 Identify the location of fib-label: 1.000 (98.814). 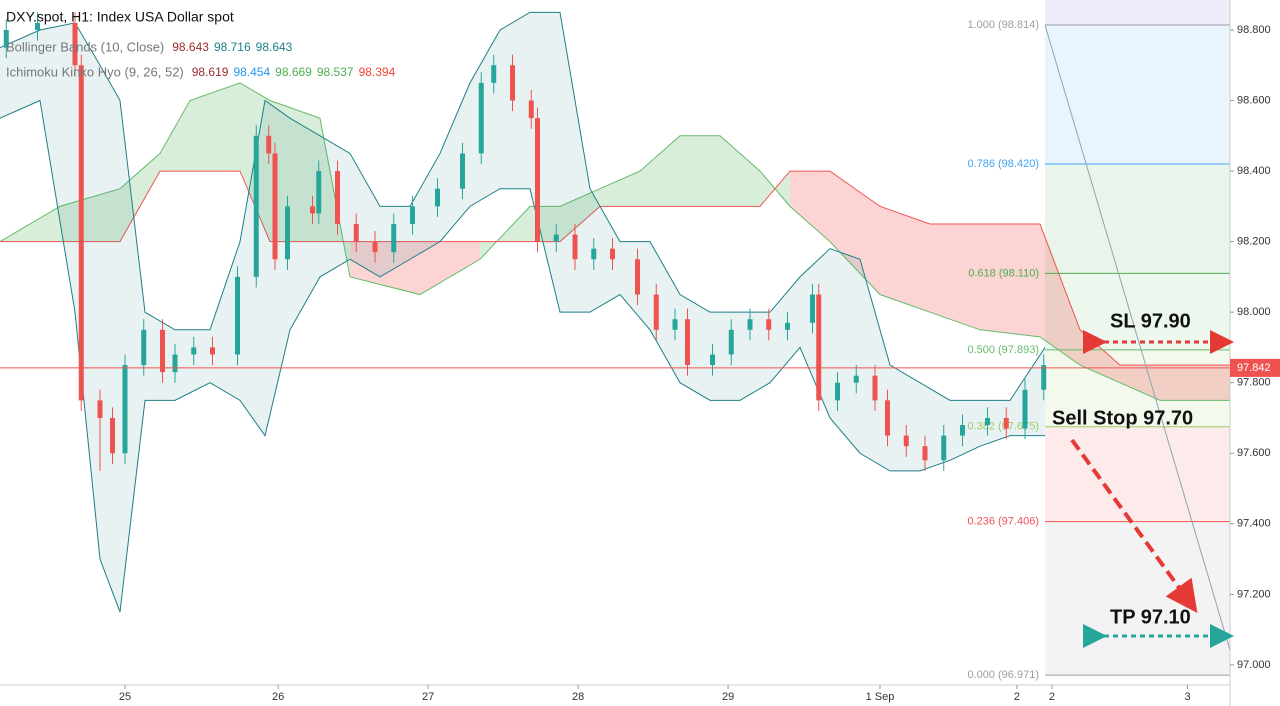
(1003, 25).